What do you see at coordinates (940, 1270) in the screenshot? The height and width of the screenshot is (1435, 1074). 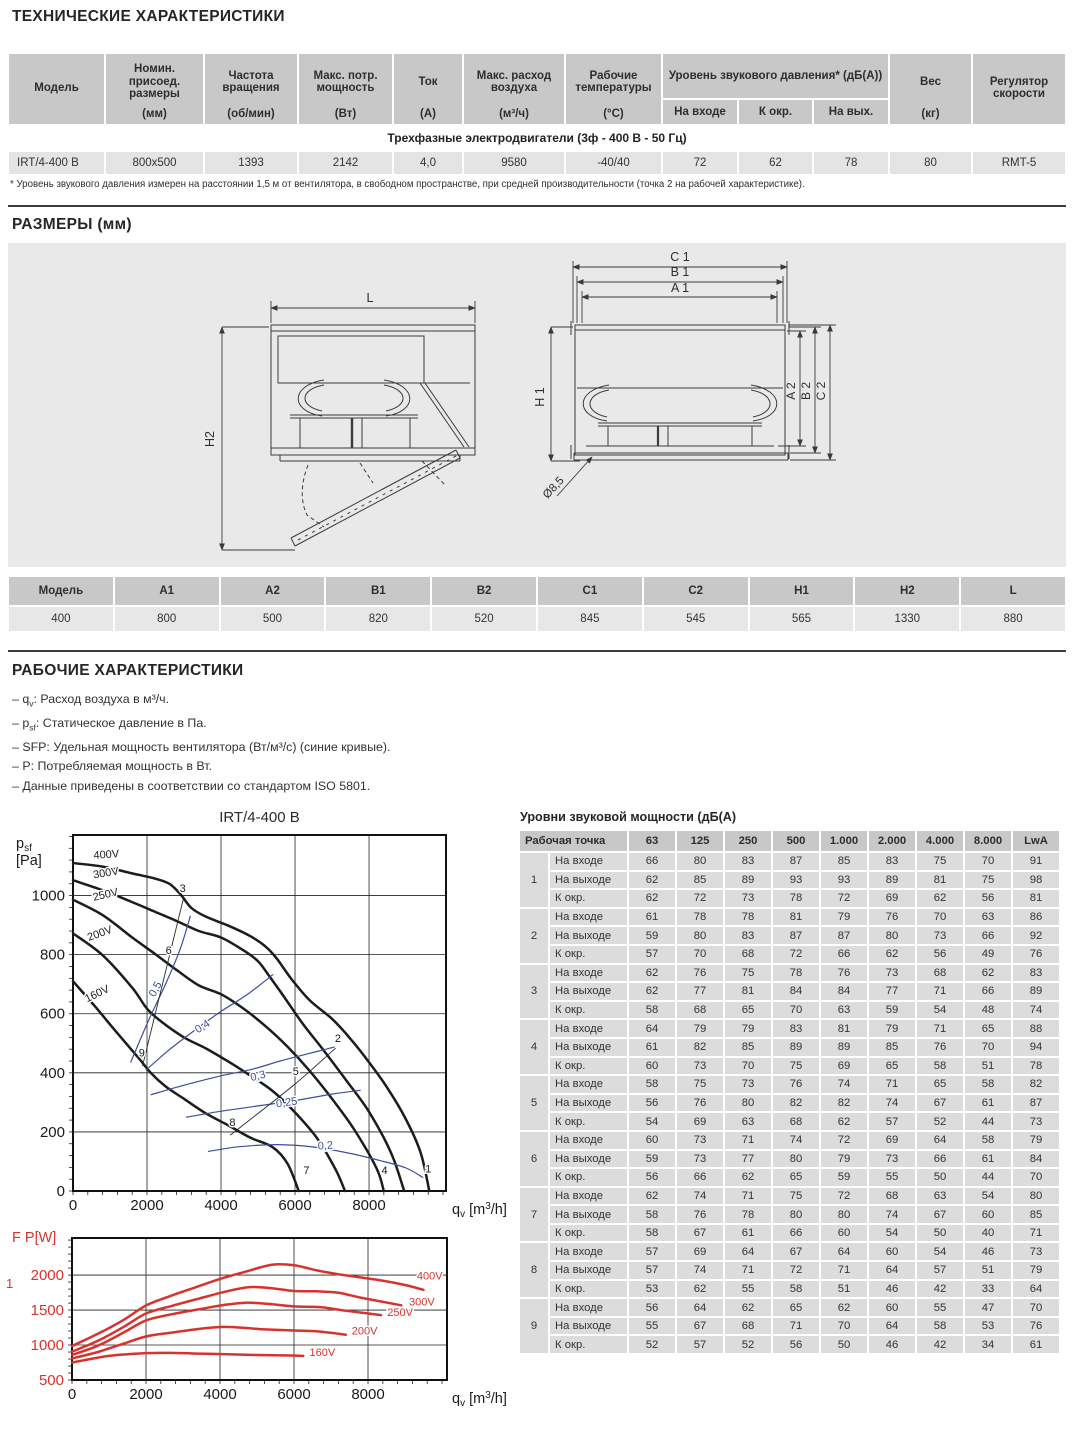 I see `sound-value-cell: 57` at bounding box center [940, 1270].